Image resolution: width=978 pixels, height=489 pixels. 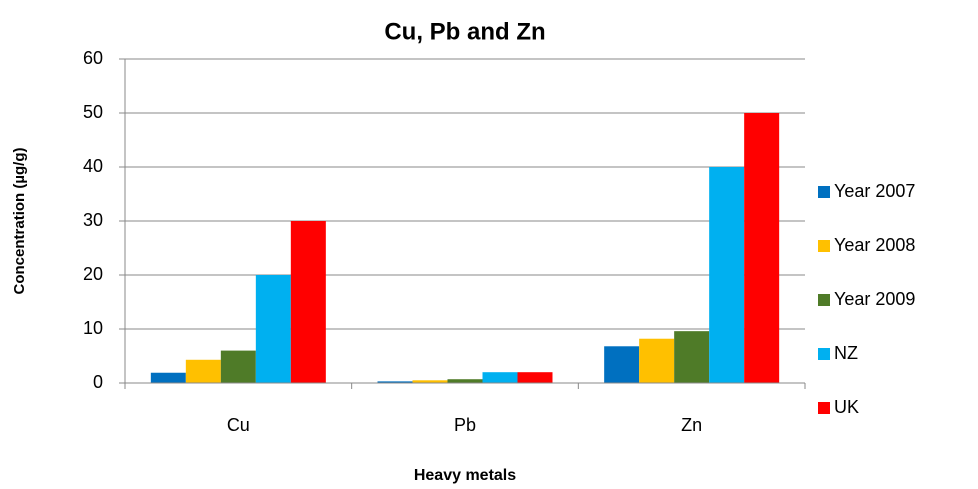 I want to click on legend-label: Year 2008, so click(x=874, y=245).